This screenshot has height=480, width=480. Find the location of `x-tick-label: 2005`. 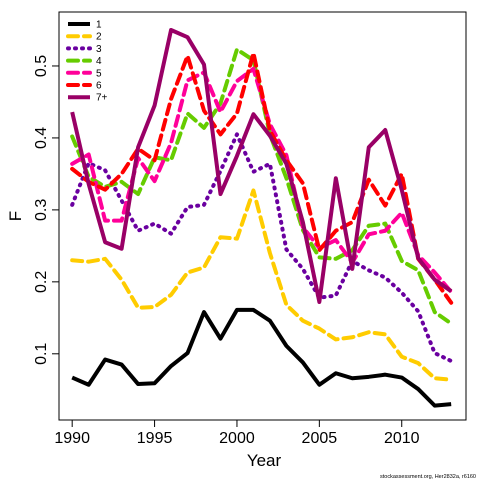

x-tick-label: 2005 is located at coordinates (320, 438).